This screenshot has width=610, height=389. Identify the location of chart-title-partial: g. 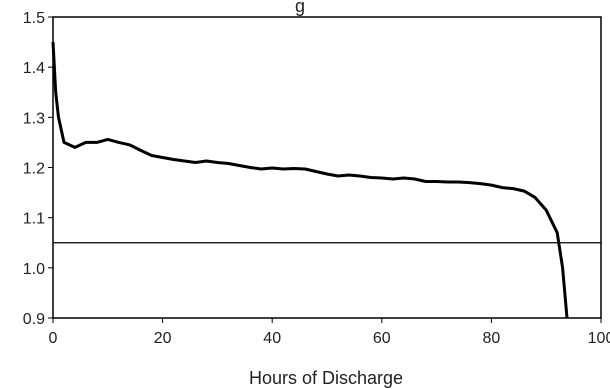
(300, 8).